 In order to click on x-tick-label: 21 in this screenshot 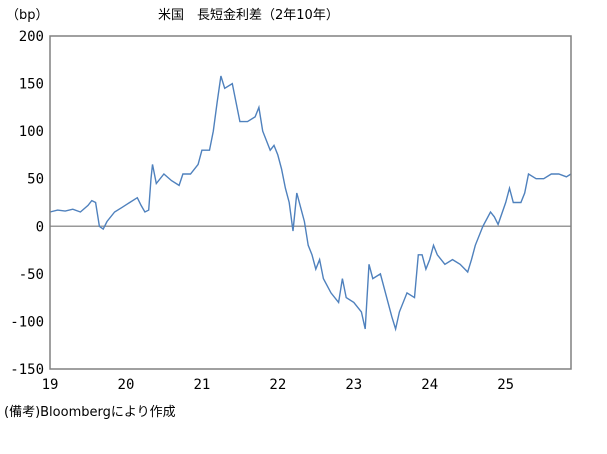, I will do `click(201, 385)`.